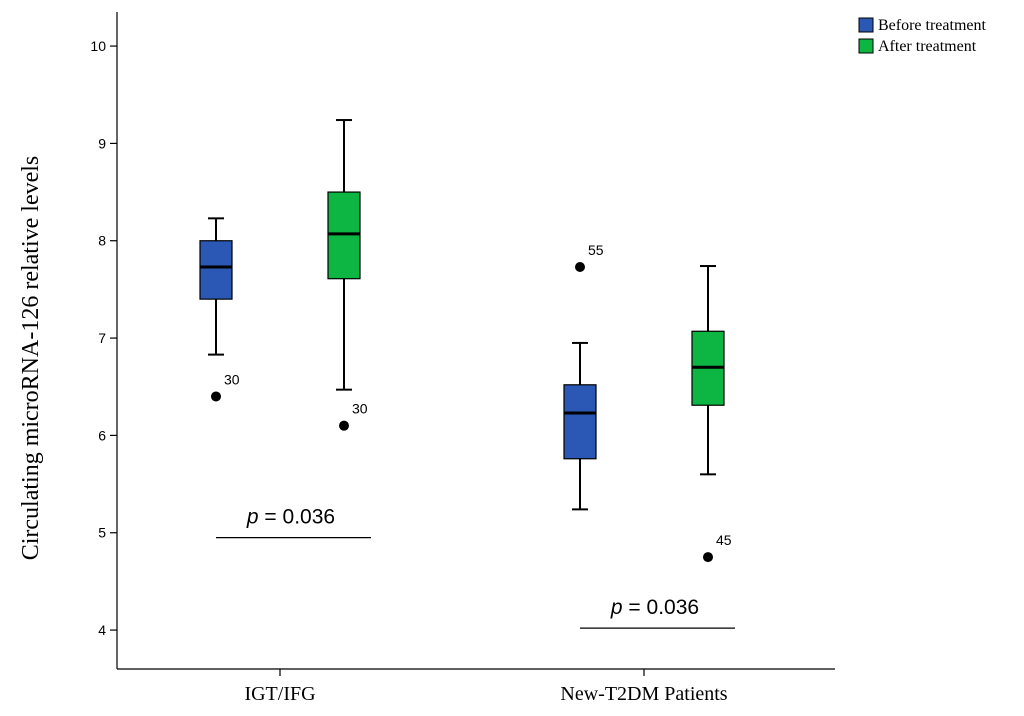  What do you see at coordinates (102, 533) in the screenshot?
I see `y-tick-label: 5` at bounding box center [102, 533].